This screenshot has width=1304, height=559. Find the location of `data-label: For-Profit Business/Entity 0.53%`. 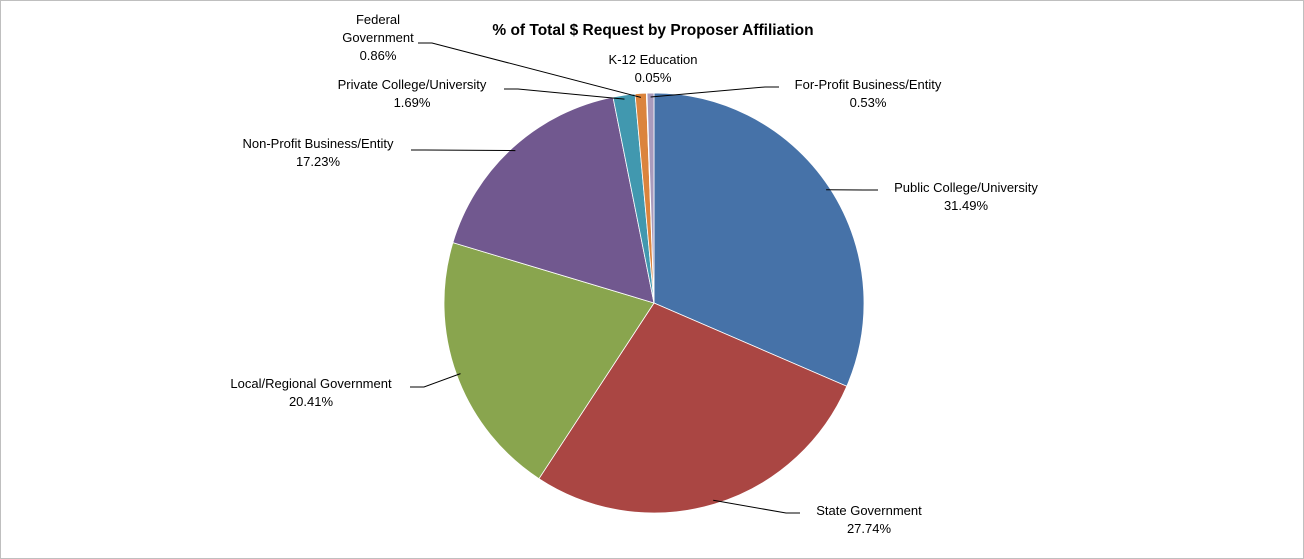

data-label: For-Profit Business/Entity 0.53% is located at coordinates (868, 93).